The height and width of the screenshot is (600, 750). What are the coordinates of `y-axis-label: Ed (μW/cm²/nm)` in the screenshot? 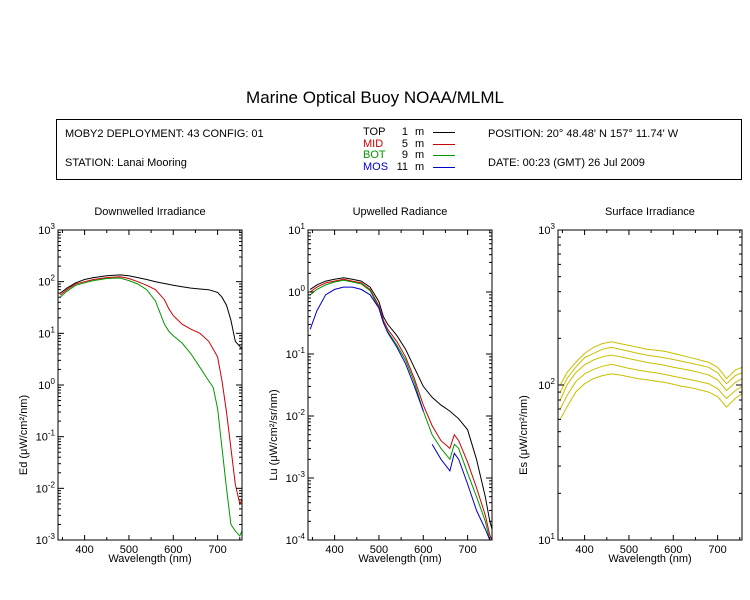 It's located at (24, 435).